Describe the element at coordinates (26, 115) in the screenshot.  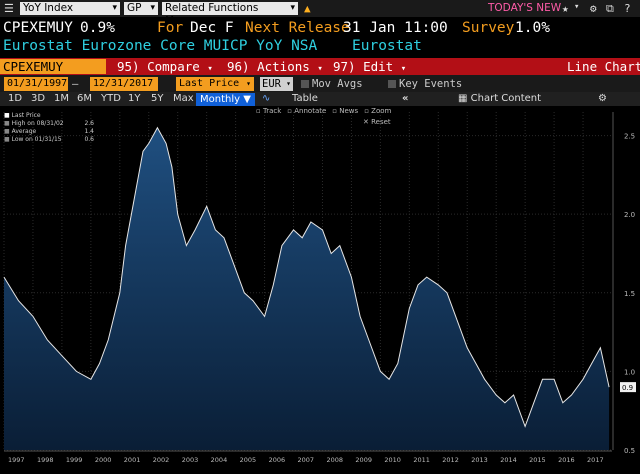
I see `legend-label: Last Price` at that location.